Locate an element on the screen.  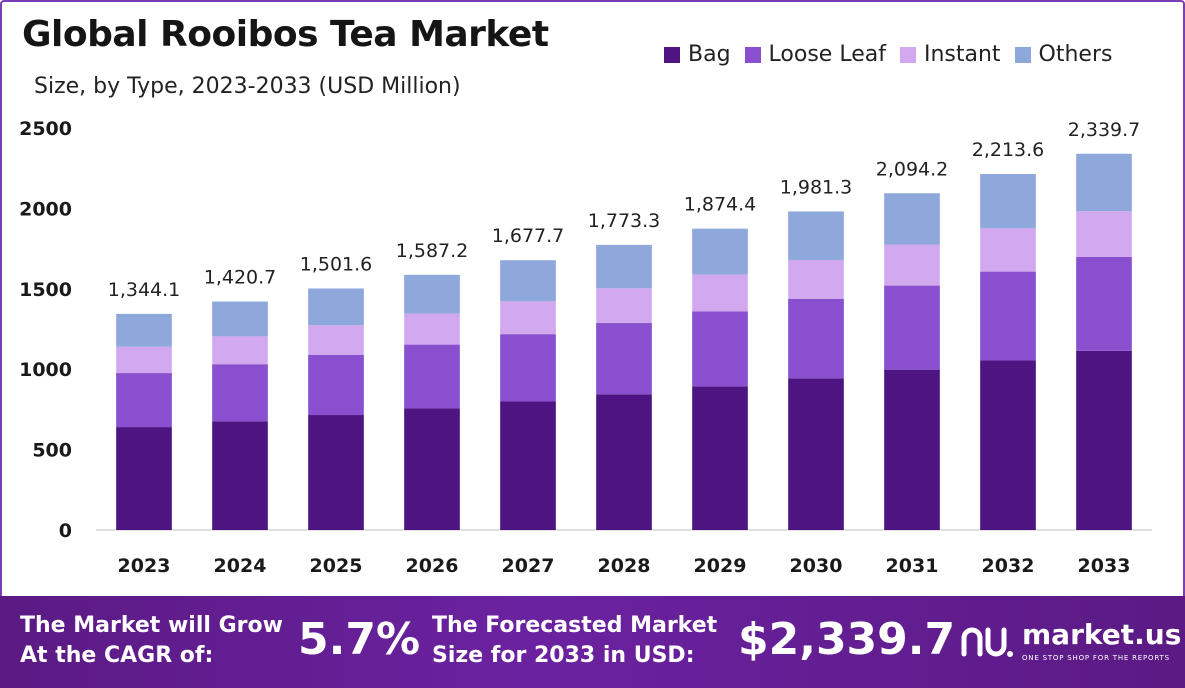
legend-item-bag: Bag is located at coordinates (697, 54).